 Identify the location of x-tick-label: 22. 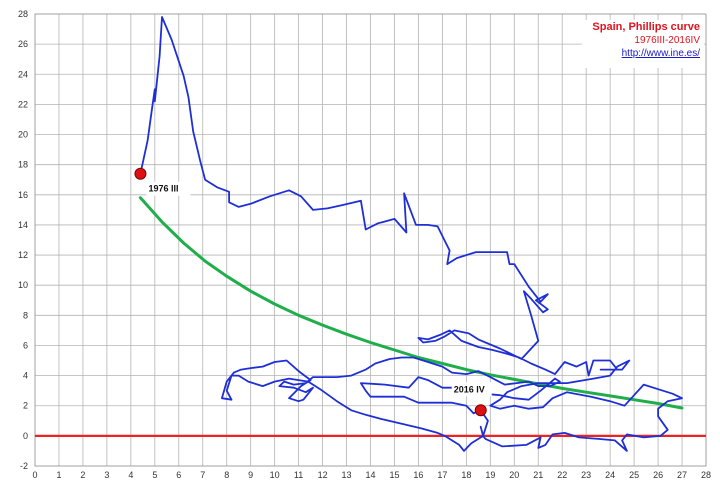
(562, 475).